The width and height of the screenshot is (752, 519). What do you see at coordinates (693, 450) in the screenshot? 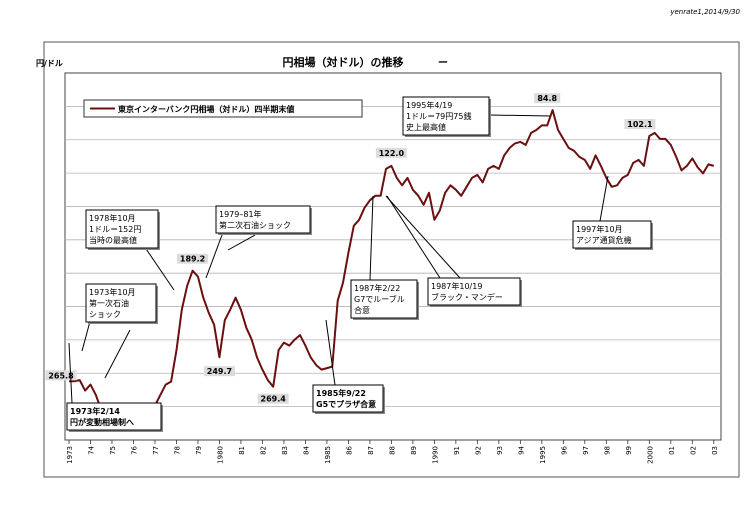
I see `x-tick-label: 02` at bounding box center [693, 450].